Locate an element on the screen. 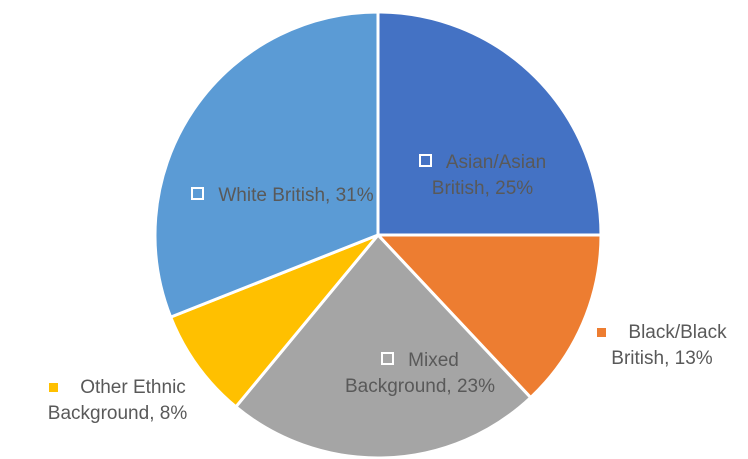 Image resolution: width=748 pixels, height=459 pixels. data-label: Asian/Asian British, 25% is located at coordinates (482, 175).